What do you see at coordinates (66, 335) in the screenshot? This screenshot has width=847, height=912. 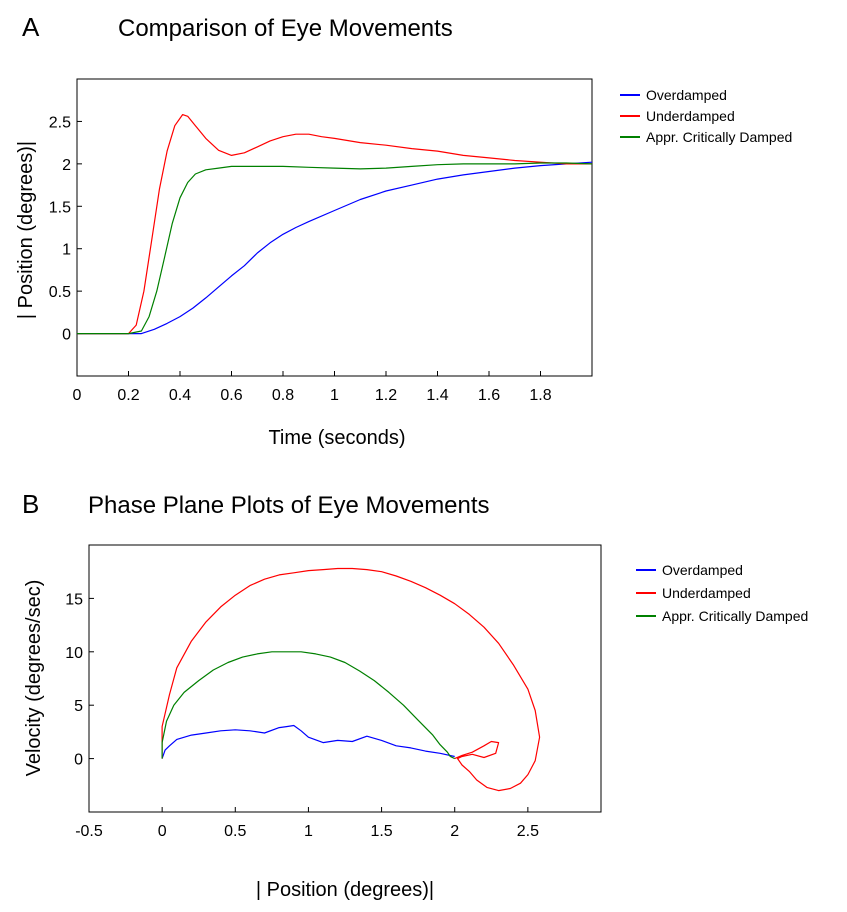 I see `chart-a-y-tick-label: 0` at bounding box center [66, 335].